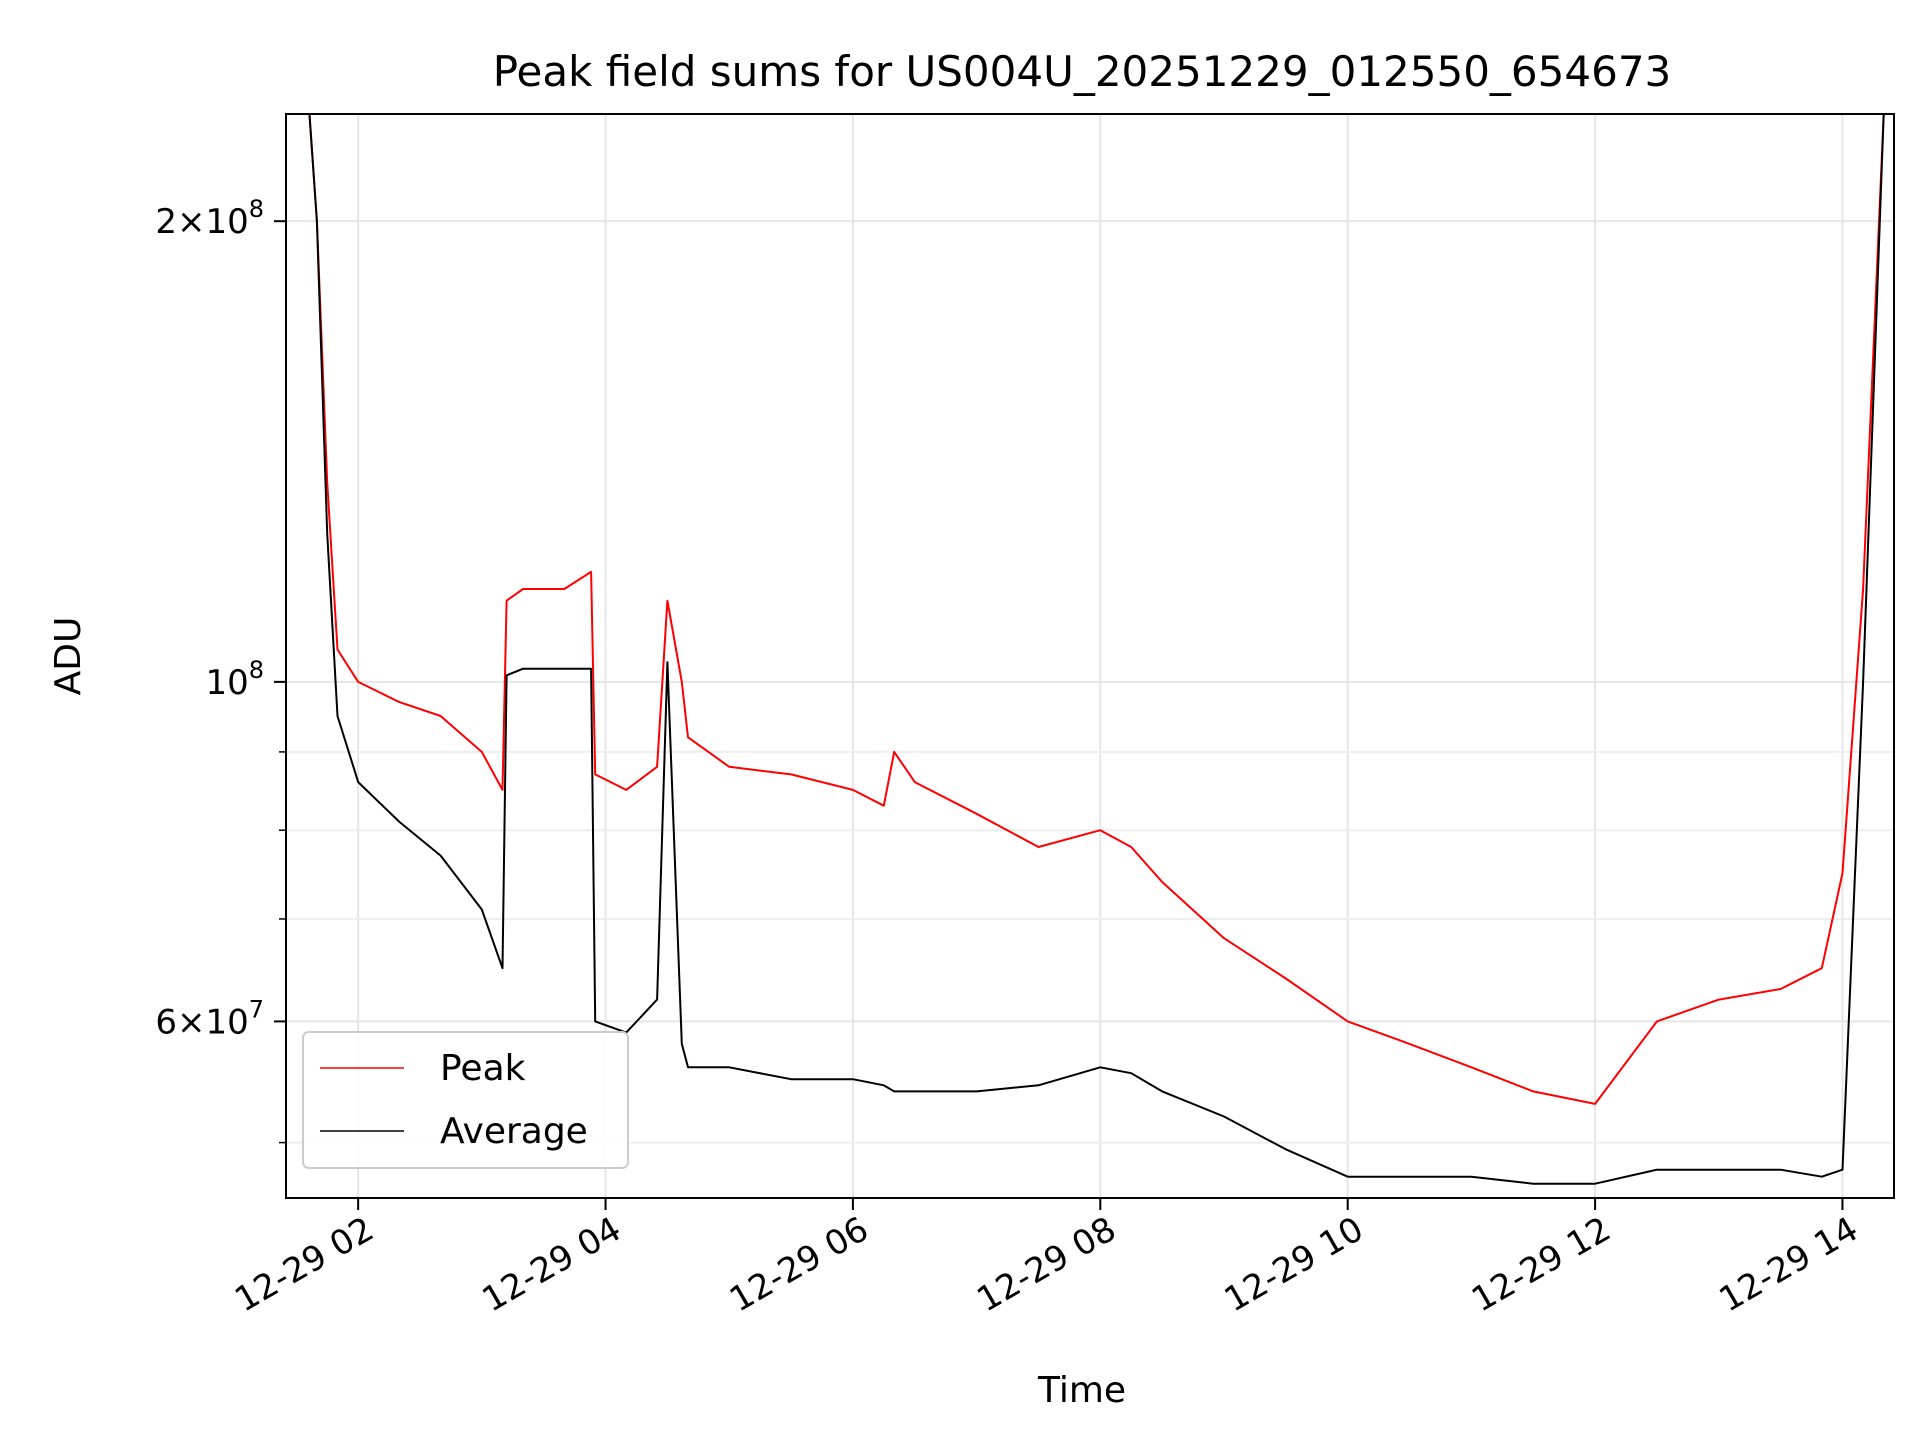  I want to click on legend-label-peak: Peak, so click(483, 1068).